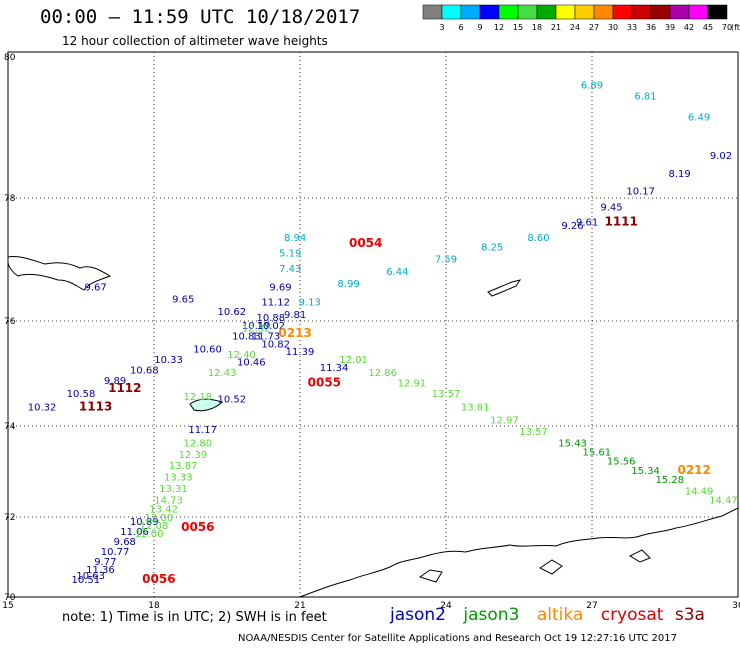 The height and width of the screenshot is (650, 740). Describe the element at coordinates (739, 512) in the screenshot. I see `swh-reading: 14.31` at that location.